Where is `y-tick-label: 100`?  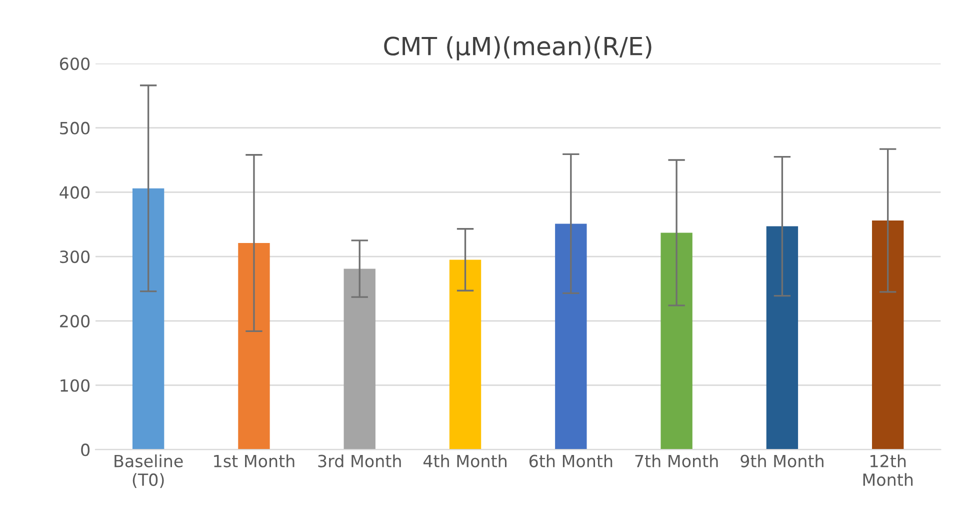
y-tick-label: 100 is located at coordinates (75, 385).